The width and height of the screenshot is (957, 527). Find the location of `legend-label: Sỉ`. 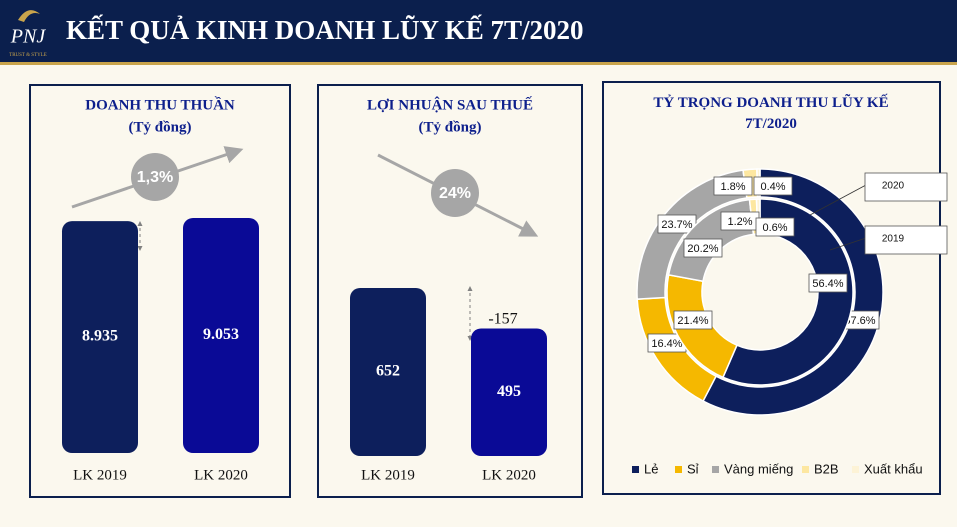

legend-label: Sỉ is located at coordinates (693, 468).